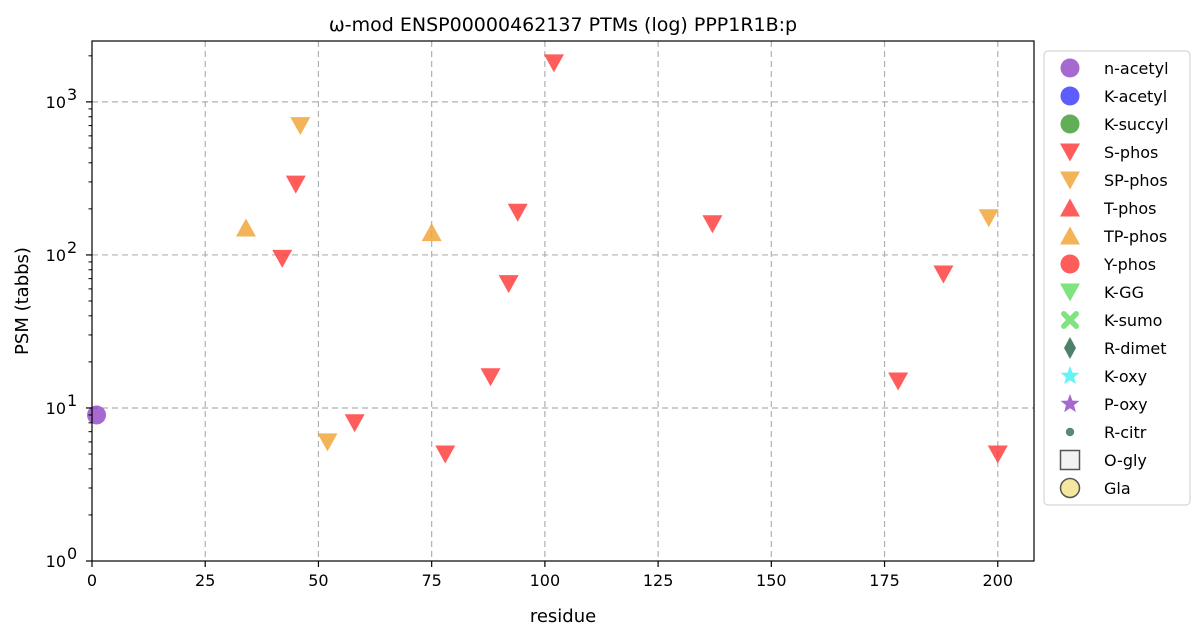  Describe the element at coordinates (1070, 207) in the screenshot. I see `legend-marker-T-phos` at that location.